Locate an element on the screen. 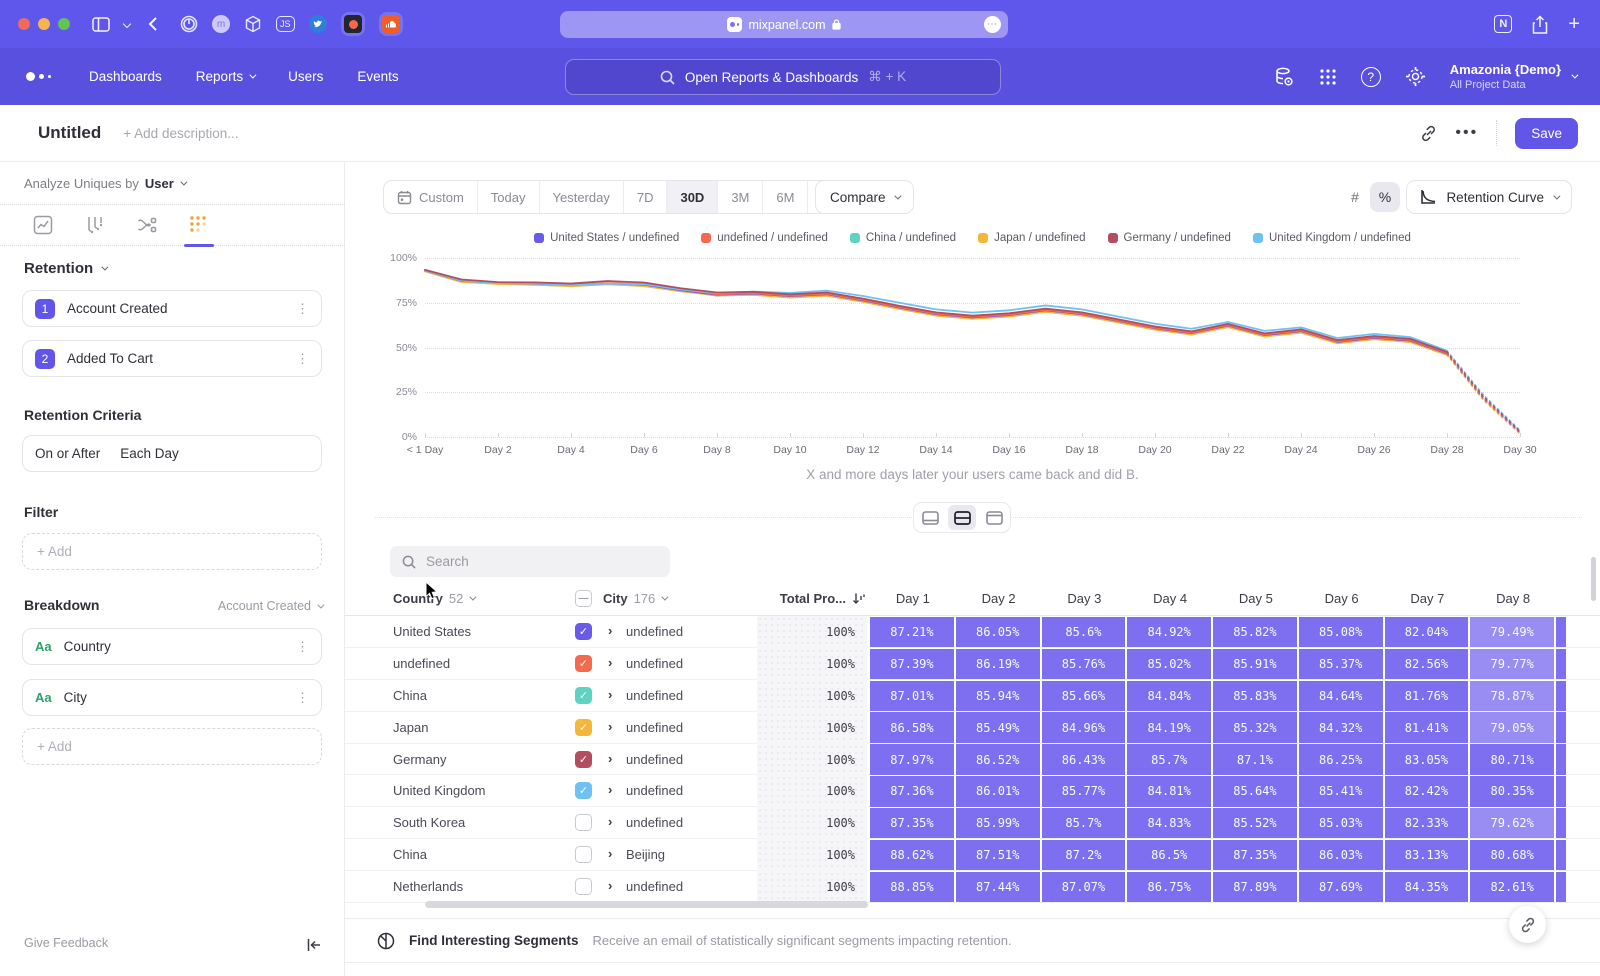 This screenshot has height=976, width=1600. percent-format-button: % is located at coordinates (1385, 197).